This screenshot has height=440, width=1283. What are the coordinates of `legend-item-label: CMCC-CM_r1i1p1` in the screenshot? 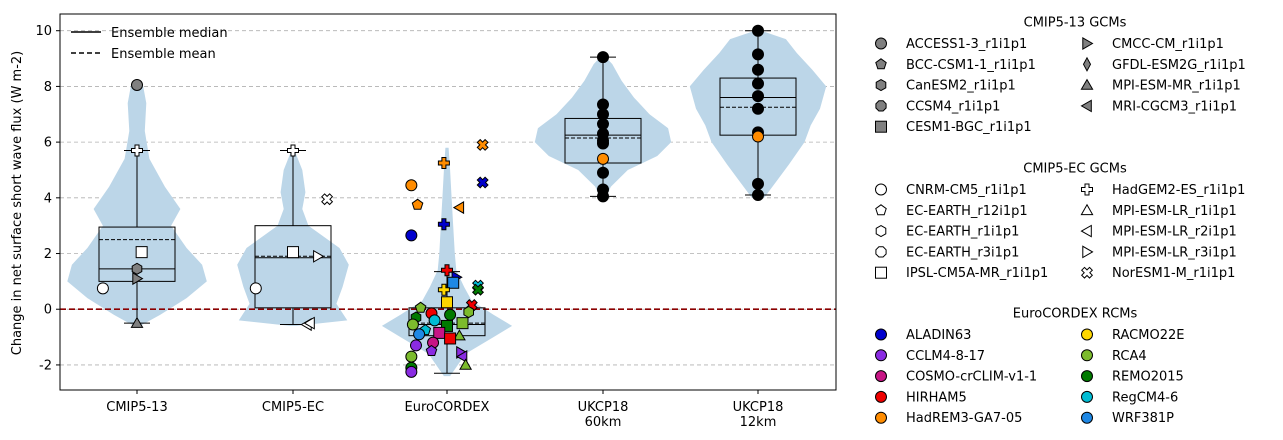 It's located at (1168, 44).